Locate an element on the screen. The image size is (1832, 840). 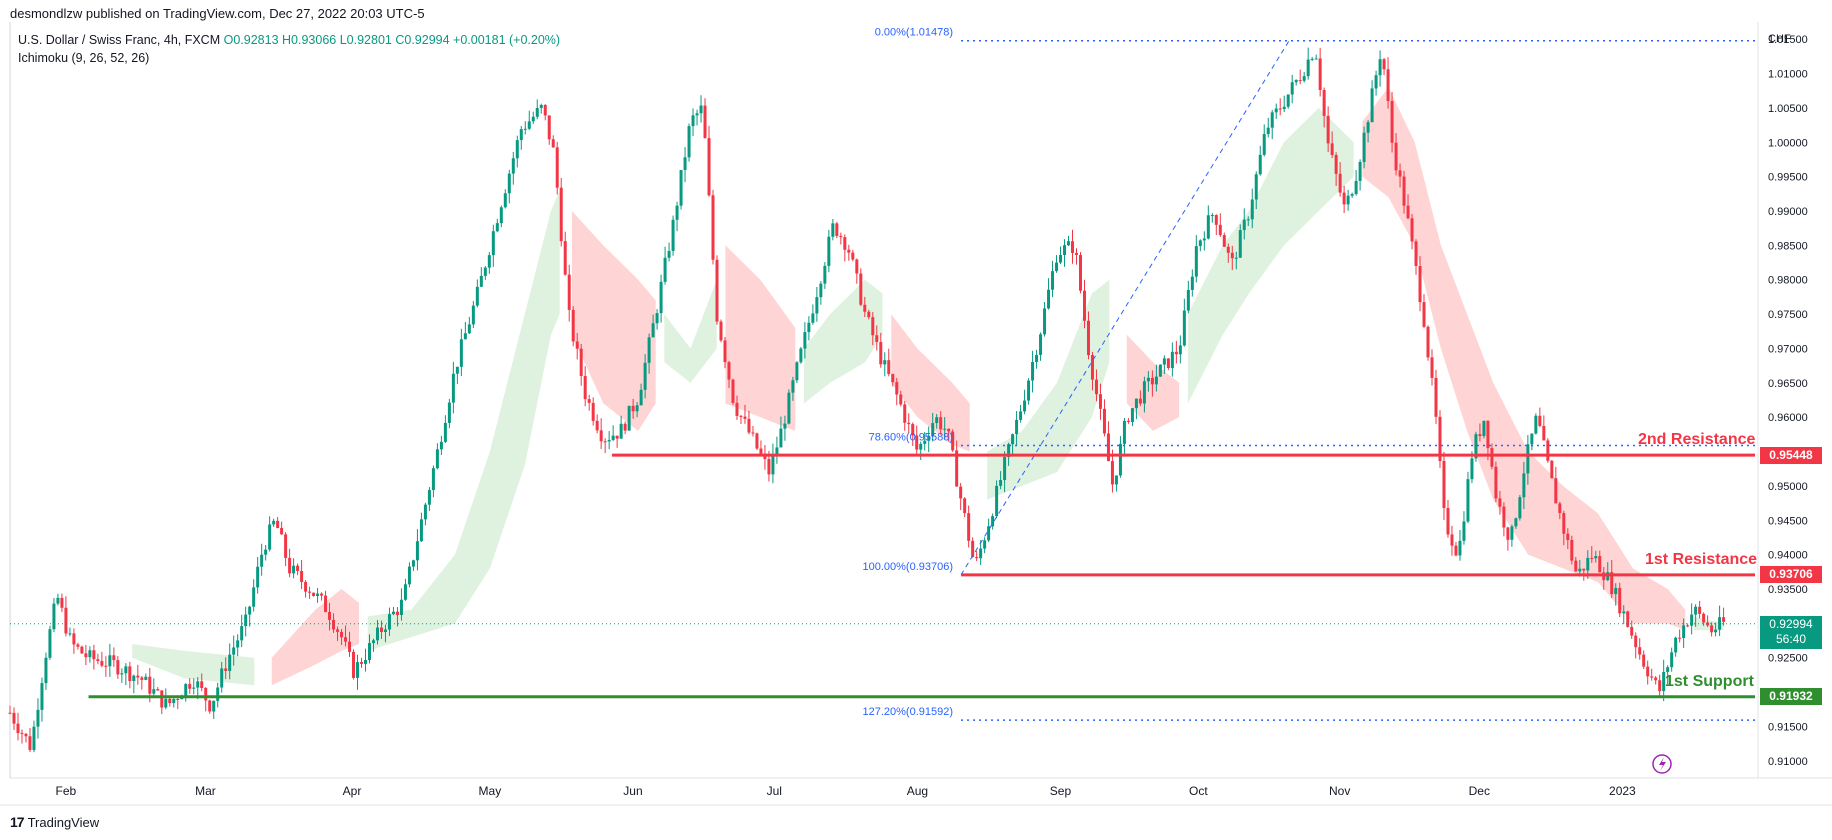
cloud-segment-down is located at coordinates (760, 338).